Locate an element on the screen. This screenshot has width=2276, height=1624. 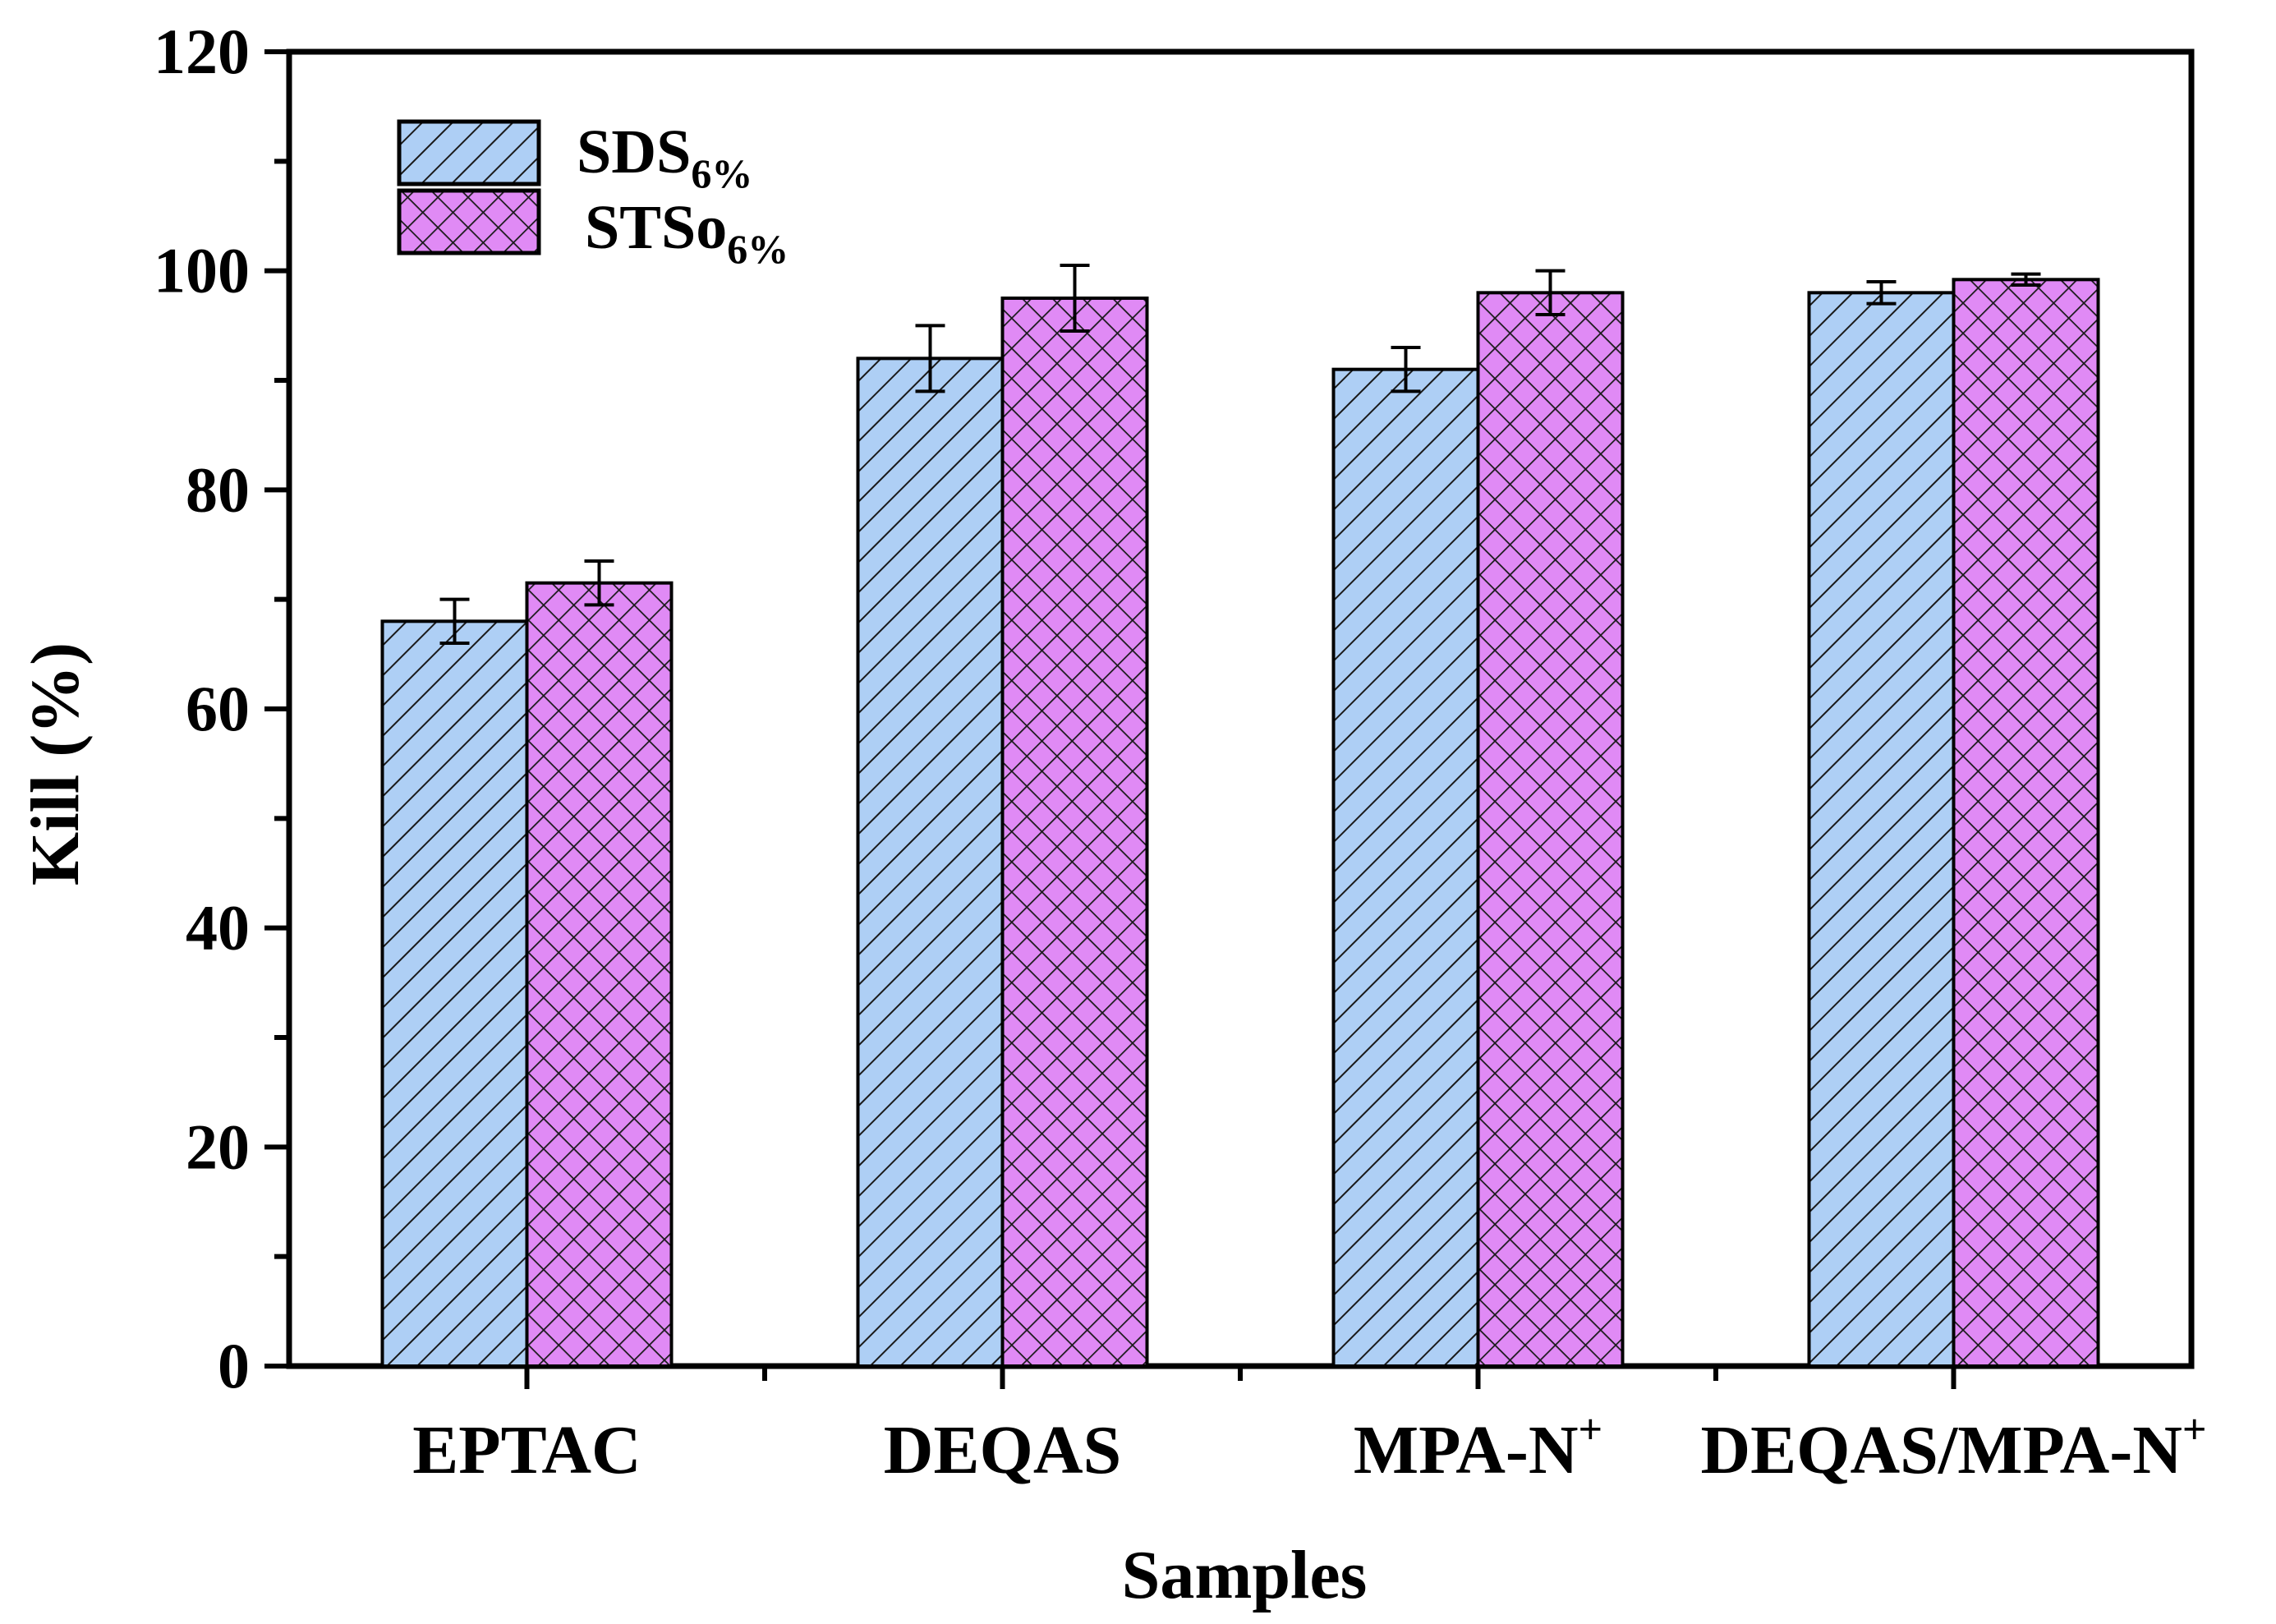
legend-swatch-sds is located at coordinates (469, 152).